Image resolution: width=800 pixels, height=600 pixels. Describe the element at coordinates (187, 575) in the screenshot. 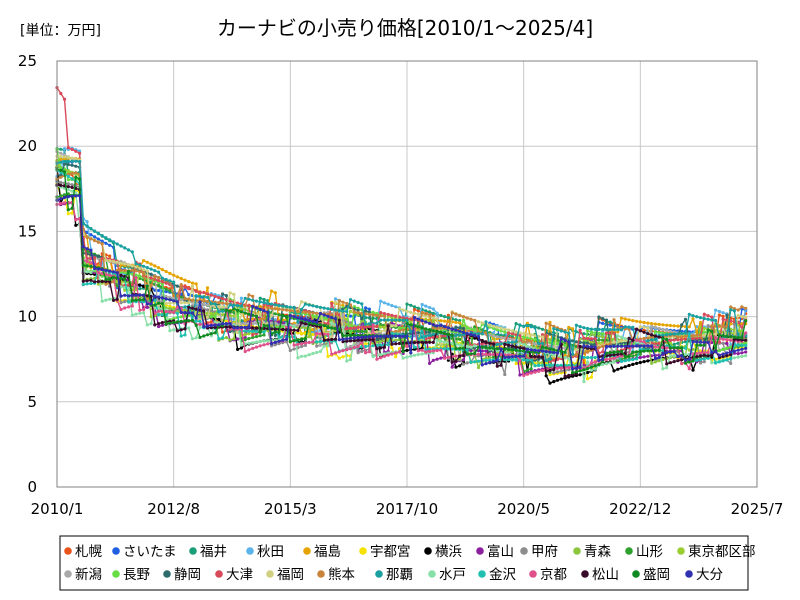

I see `legend-label: 静岡` at that location.